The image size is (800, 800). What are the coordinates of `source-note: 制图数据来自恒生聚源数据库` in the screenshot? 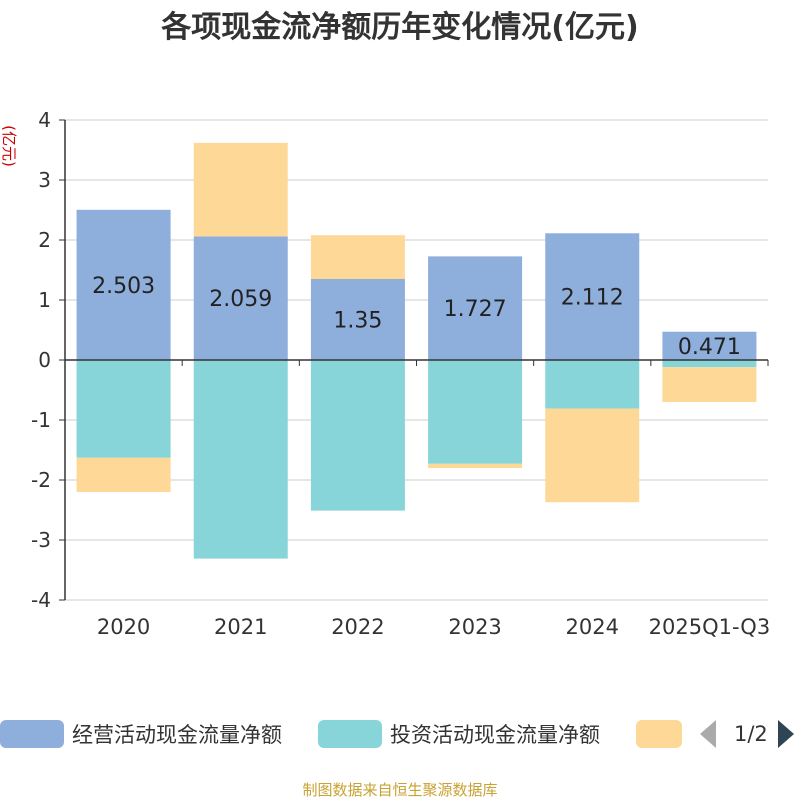 It's located at (400, 790).